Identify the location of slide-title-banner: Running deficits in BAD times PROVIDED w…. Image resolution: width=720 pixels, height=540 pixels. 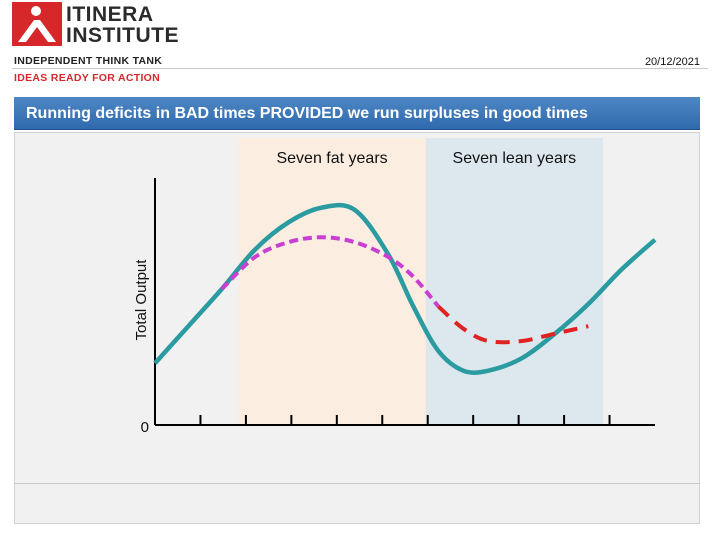
(357, 113).